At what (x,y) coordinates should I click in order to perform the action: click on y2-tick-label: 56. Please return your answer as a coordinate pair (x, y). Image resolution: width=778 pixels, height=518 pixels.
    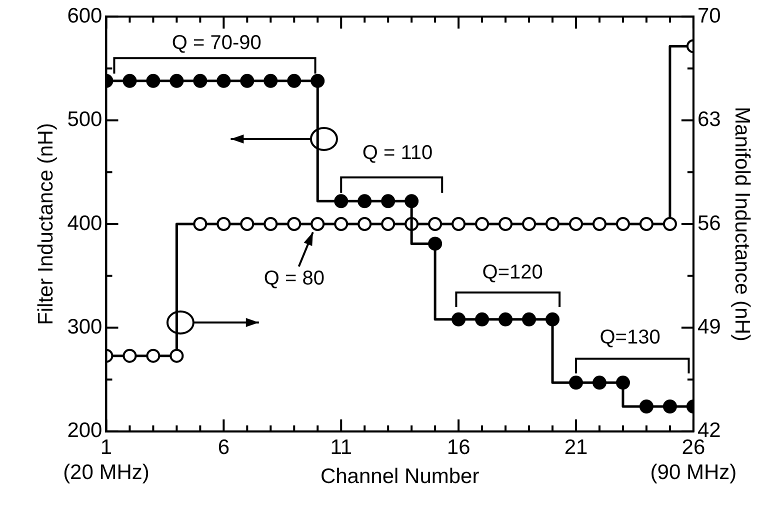
    Looking at the image, I should click on (709, 223).